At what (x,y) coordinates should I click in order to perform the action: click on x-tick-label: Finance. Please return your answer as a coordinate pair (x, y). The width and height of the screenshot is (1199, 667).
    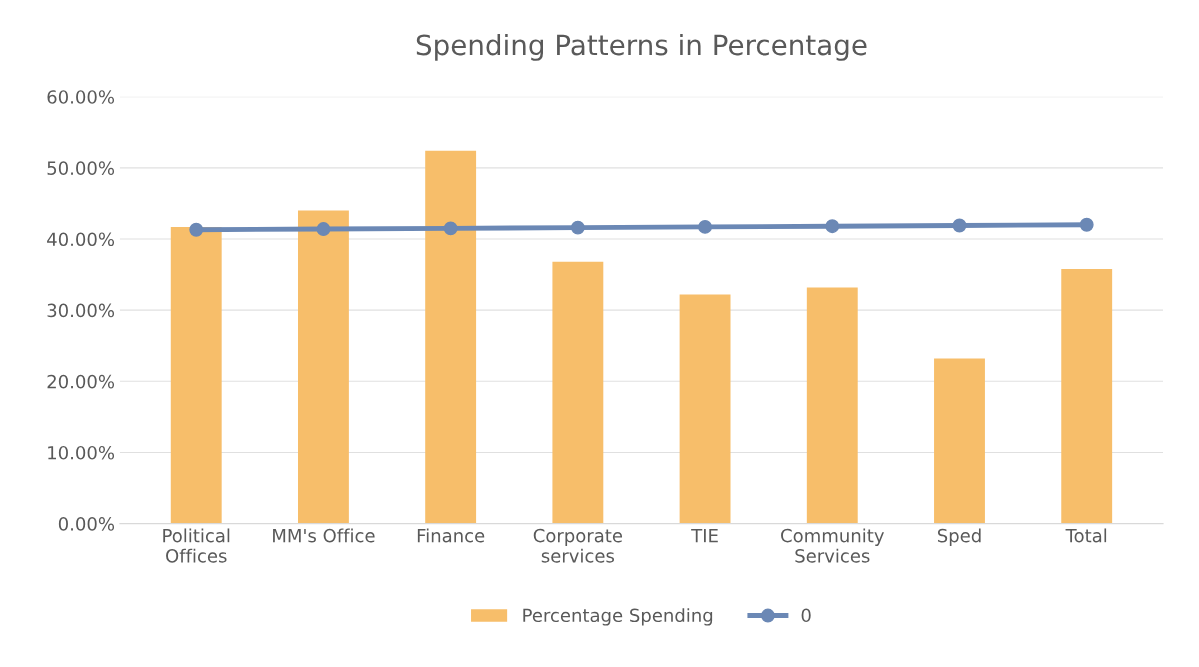
    Looking at the image, I should click on (451, 535).